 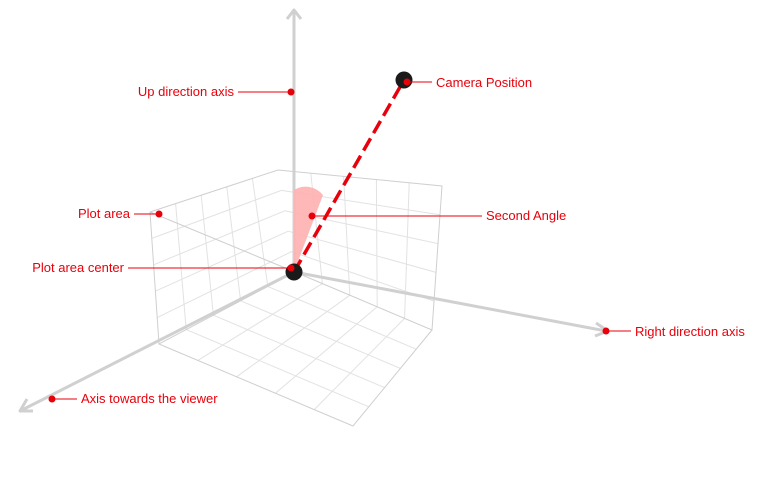 What do you see at coordinates (149, 398) in the screenshot?
I see `callout-viewer-axis-label: Axis towards the viewer` at bounding box center [149, 398].